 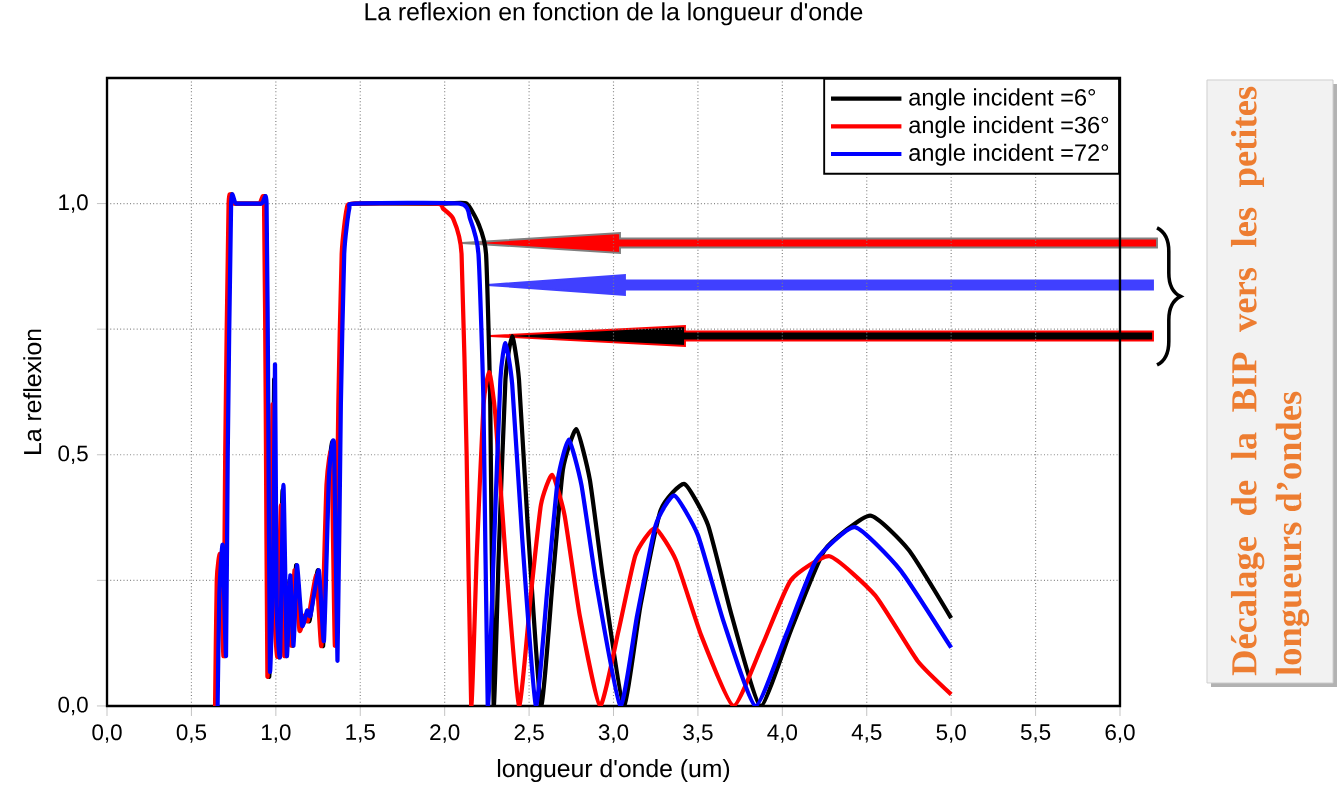 I want to click on x-tick-label: 4,0, so click(x=782, y=733).